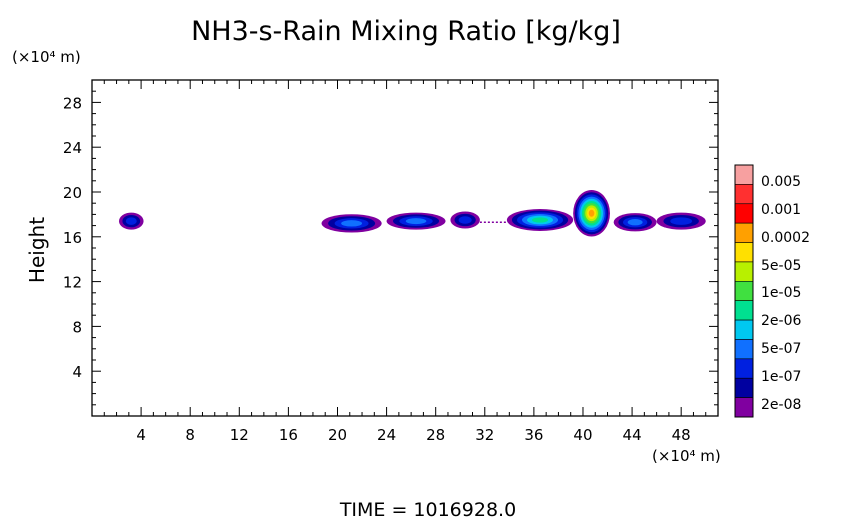 The height and width of the screenshot is (519, 854). I want to click on y-tick-label: 16, so click(72, 238).